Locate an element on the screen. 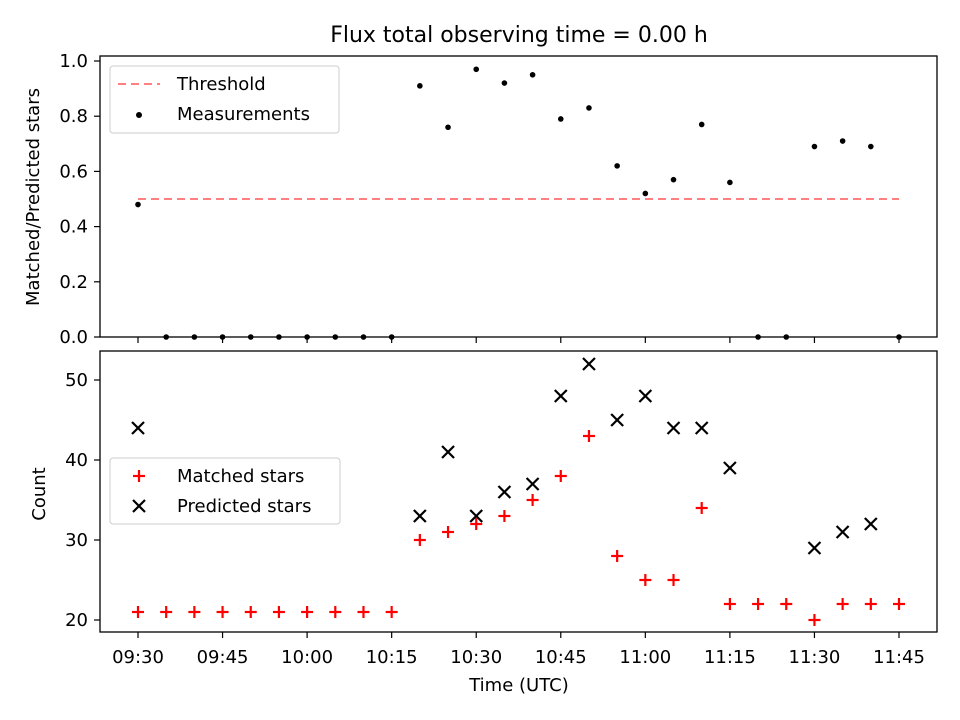  threshold-legend-label: Threshold is located at coordinates (221, 84).